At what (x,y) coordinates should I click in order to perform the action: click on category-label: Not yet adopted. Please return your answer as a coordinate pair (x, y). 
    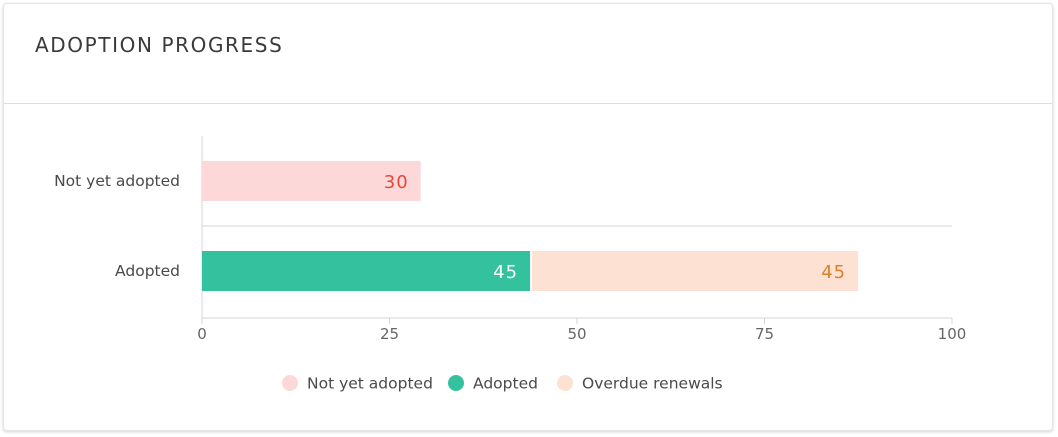
    Looking at the image, I should click on (117, 181).